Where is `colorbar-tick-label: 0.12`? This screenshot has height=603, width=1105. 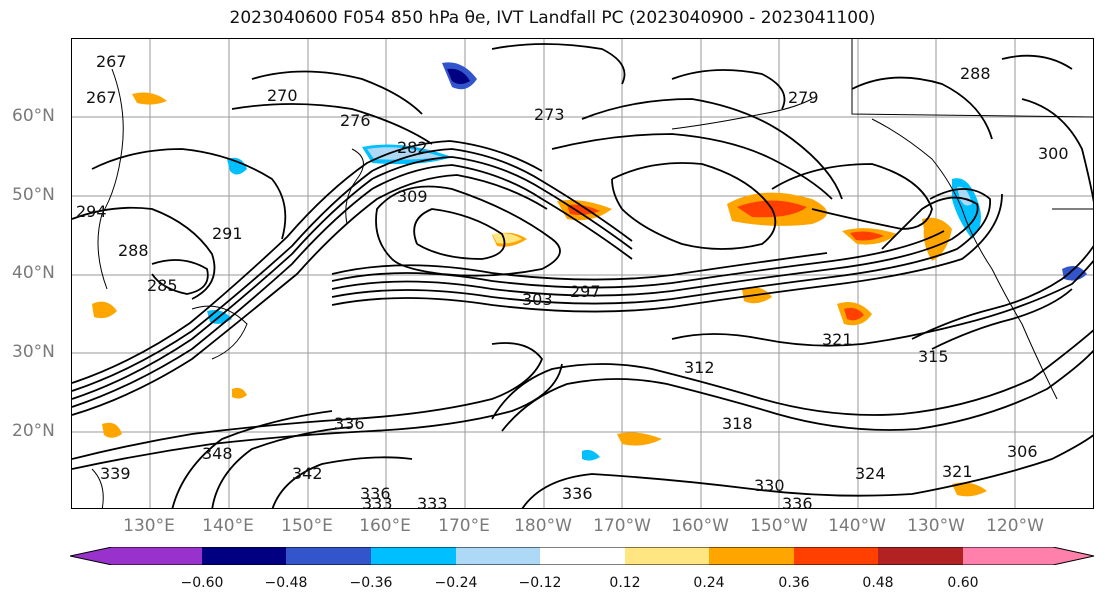
colorbar-tick-label: 0.12 is located at coordinates (625, 583).